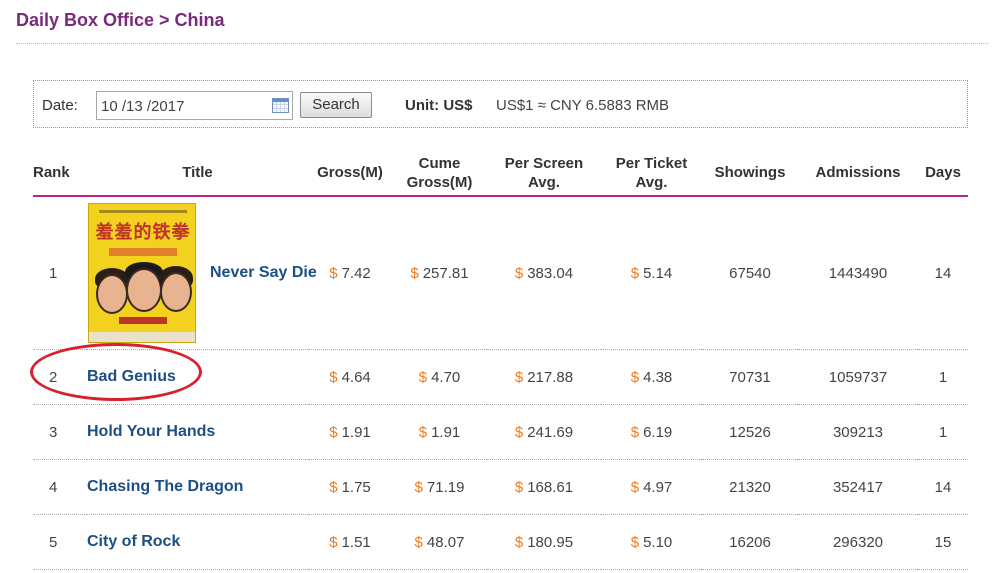 The height and width of the screenshot is (573, 1000). Describe the element at coordinates (651, 273) in the screenshot. I see `per-ticket-cell: $5.14` at that location.